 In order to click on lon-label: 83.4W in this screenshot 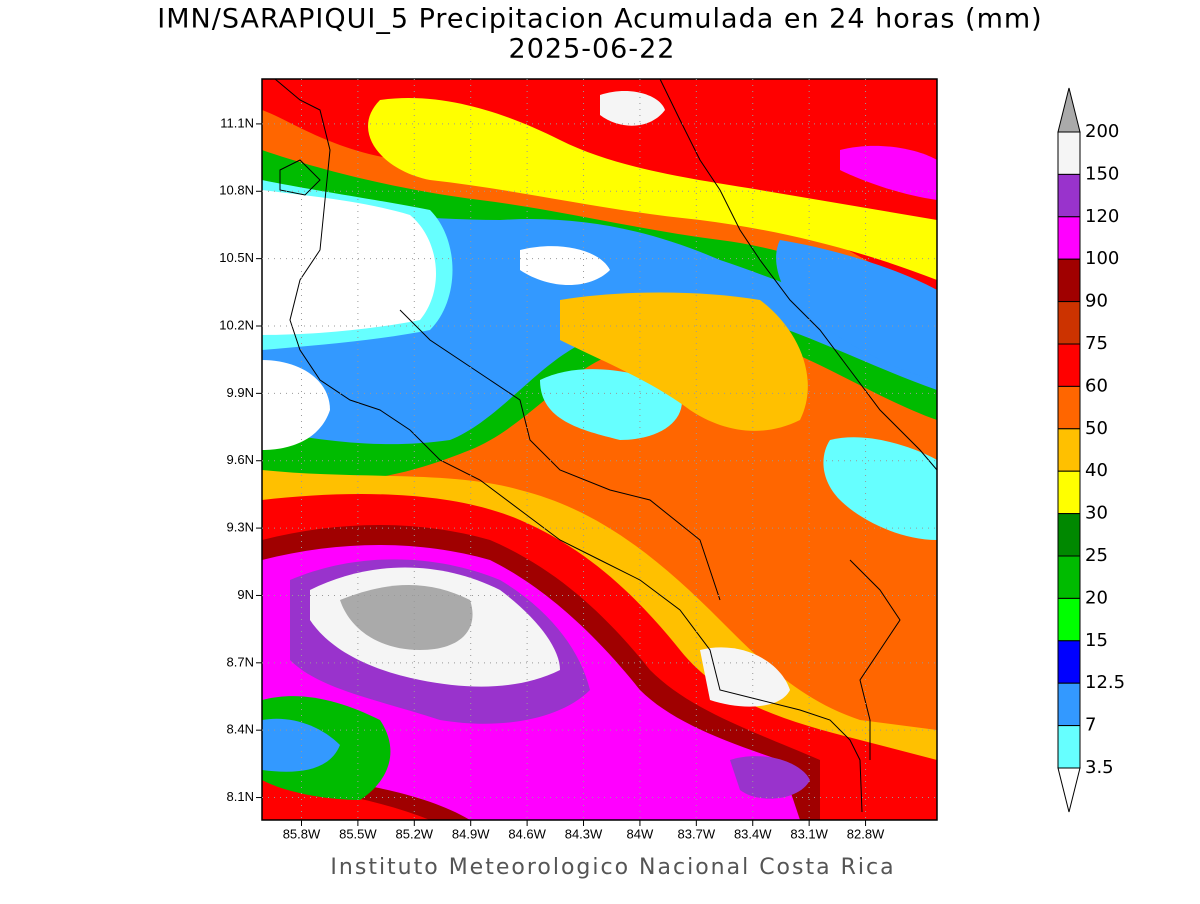, I will do `click(753, 833)`.